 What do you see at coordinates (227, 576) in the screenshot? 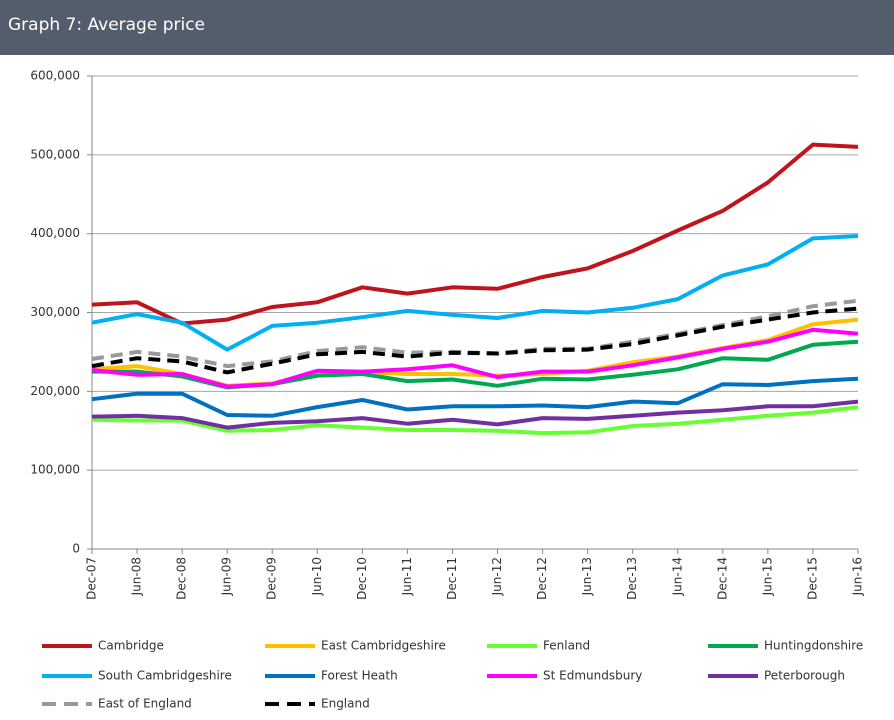
I see `x-tick-label: Jun-09` at bounding box center [227, 576].